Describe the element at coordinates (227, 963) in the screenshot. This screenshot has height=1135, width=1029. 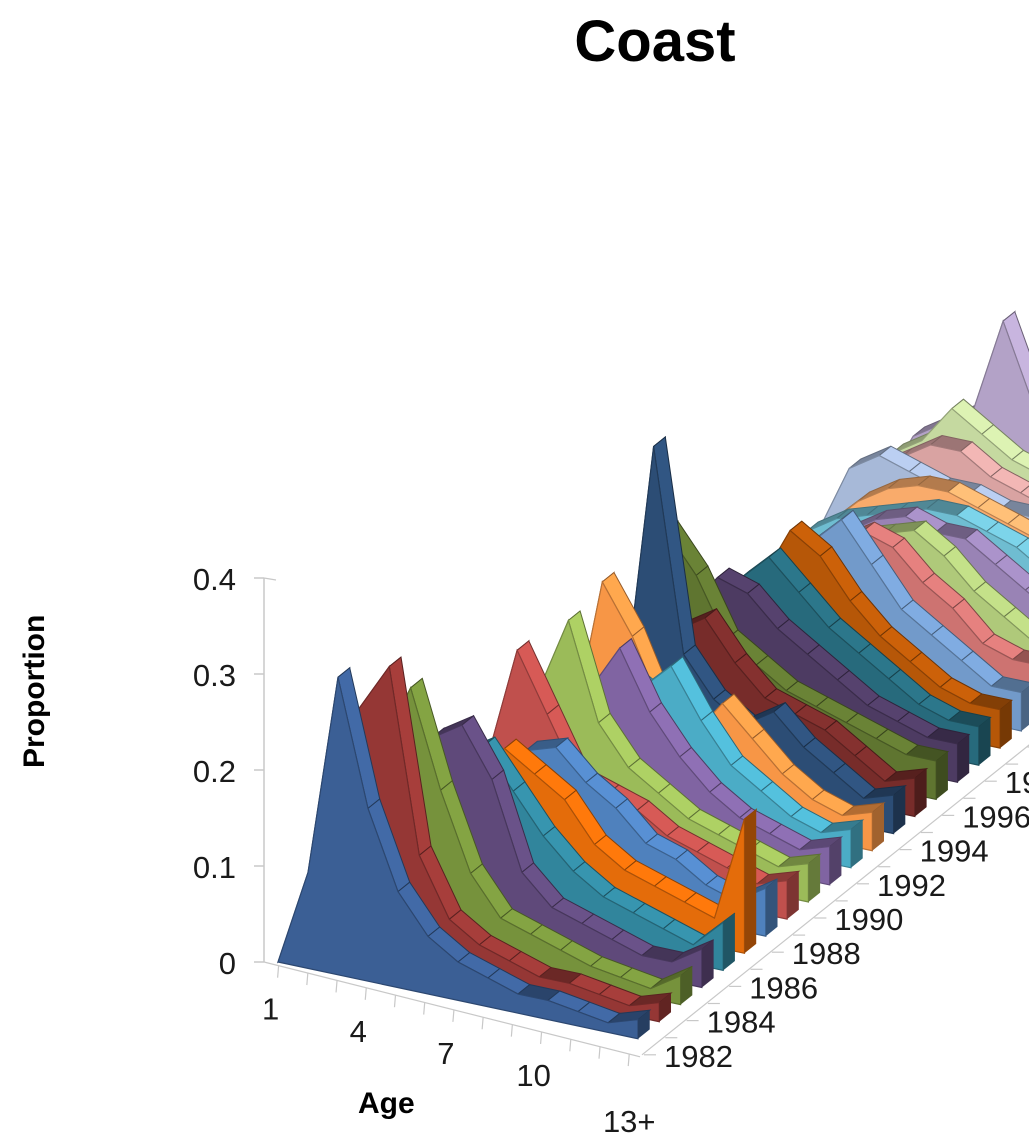
I see `y-tick-label: 0` at that location.